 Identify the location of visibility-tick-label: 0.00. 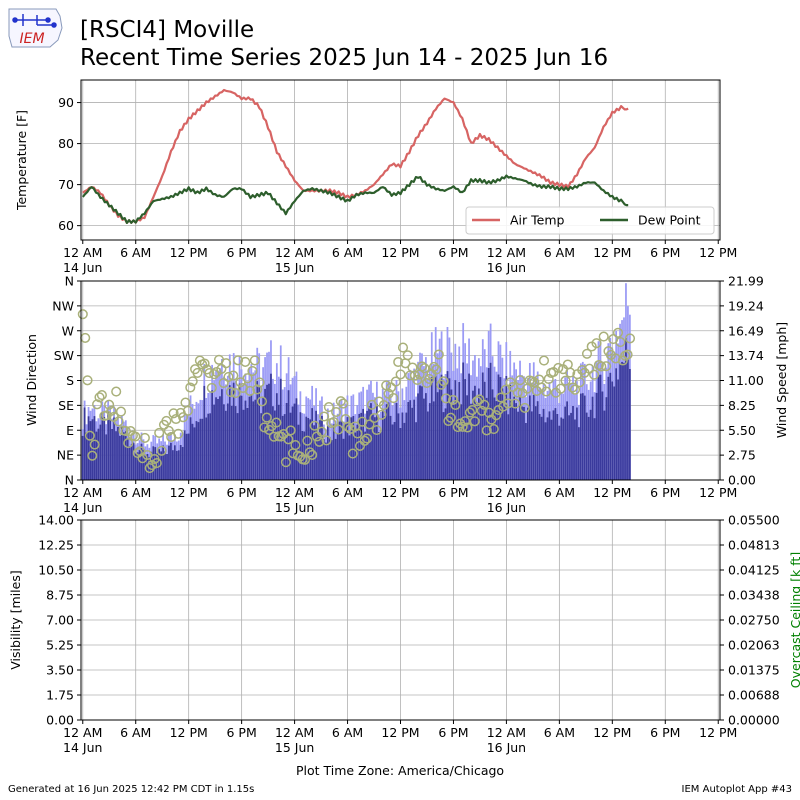
(60, 720).